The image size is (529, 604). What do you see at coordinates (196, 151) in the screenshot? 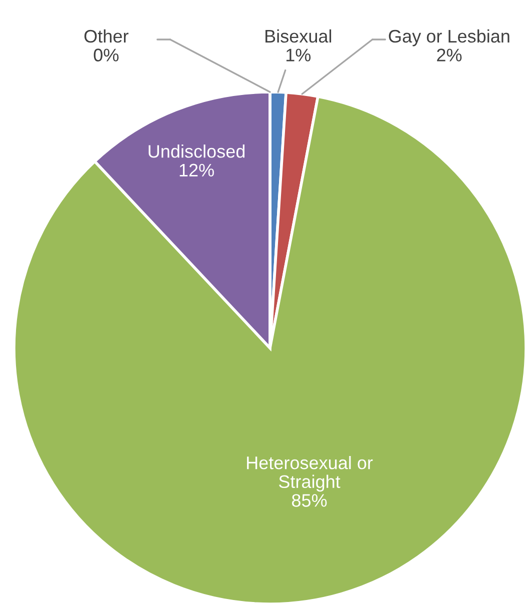
I see `slice-label: Undisclosed` at bounding box center [196, 151].